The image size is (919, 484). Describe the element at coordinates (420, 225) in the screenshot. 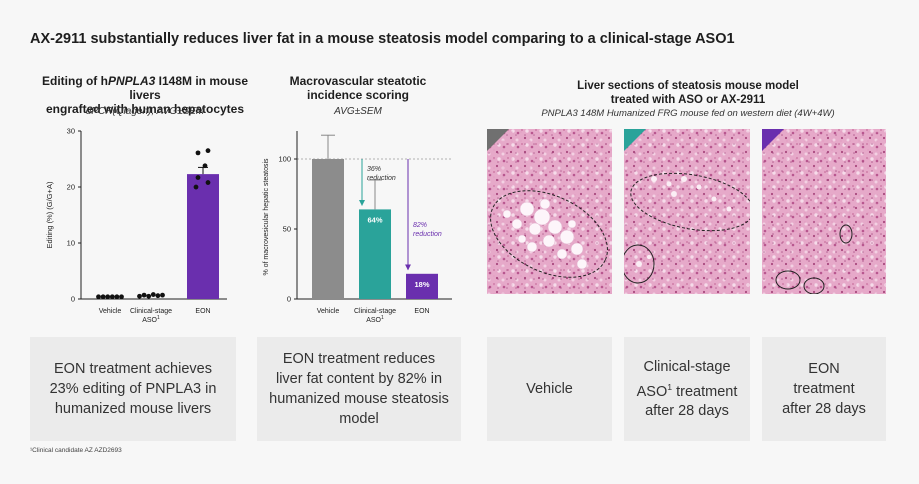

I see `reduction-label-eon: 82%` at that location.